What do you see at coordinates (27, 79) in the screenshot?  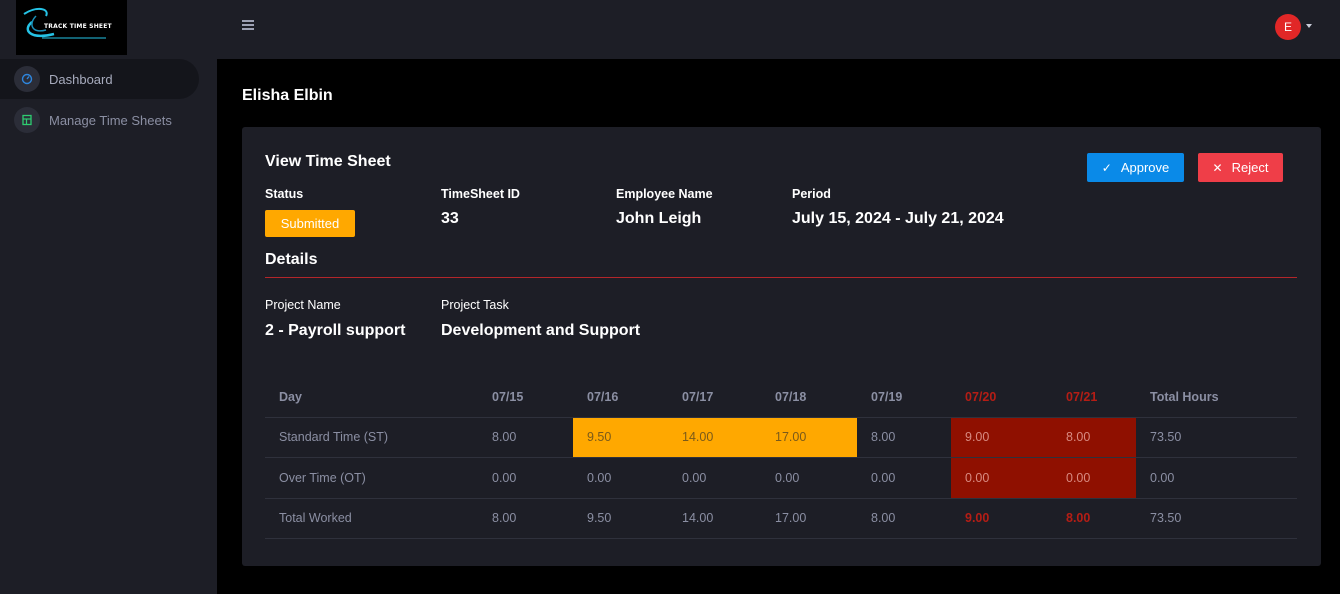 I see `speedometer-icon` at bounding box center [27, 79].